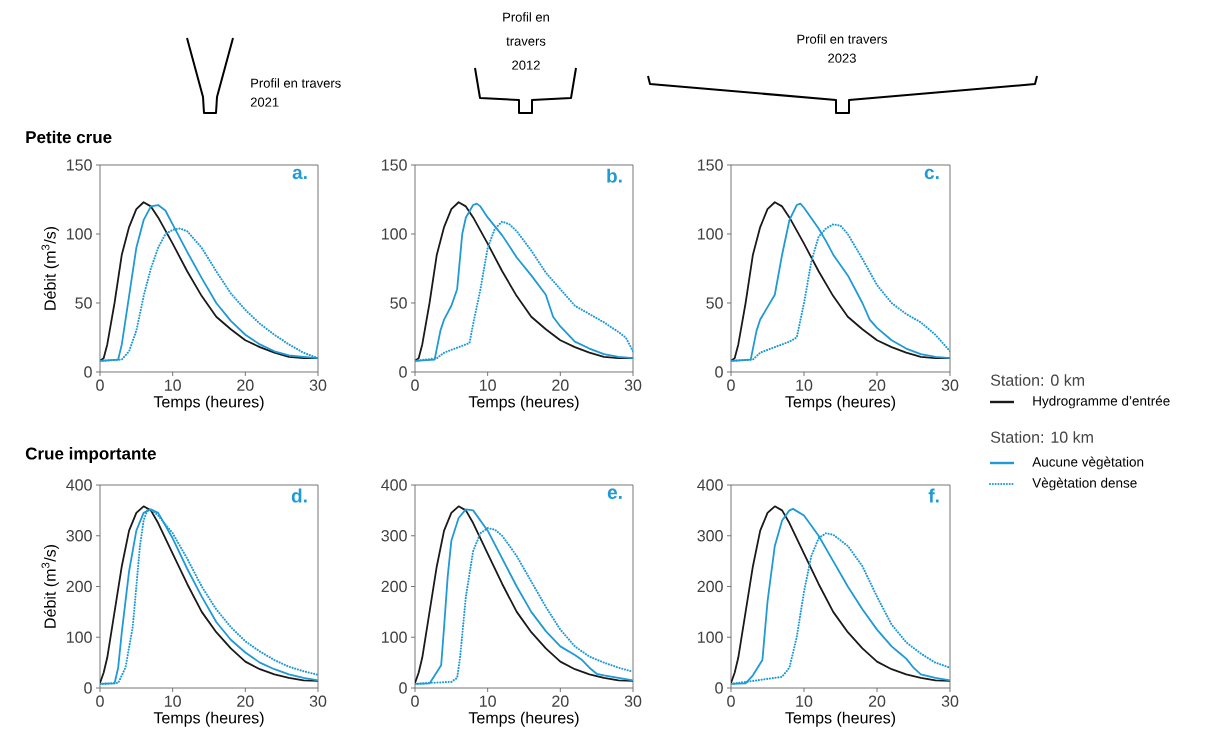  What do you see at coordinates (295, 92) in the screenshot?
I see `text: Profil en travers 2021` at bounding box center [295, 92].